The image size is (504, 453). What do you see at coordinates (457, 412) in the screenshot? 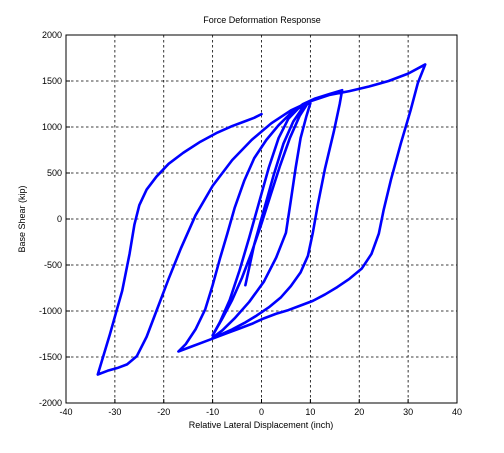
I see `x-tick-label: 40` at bounding box center [457, 412].